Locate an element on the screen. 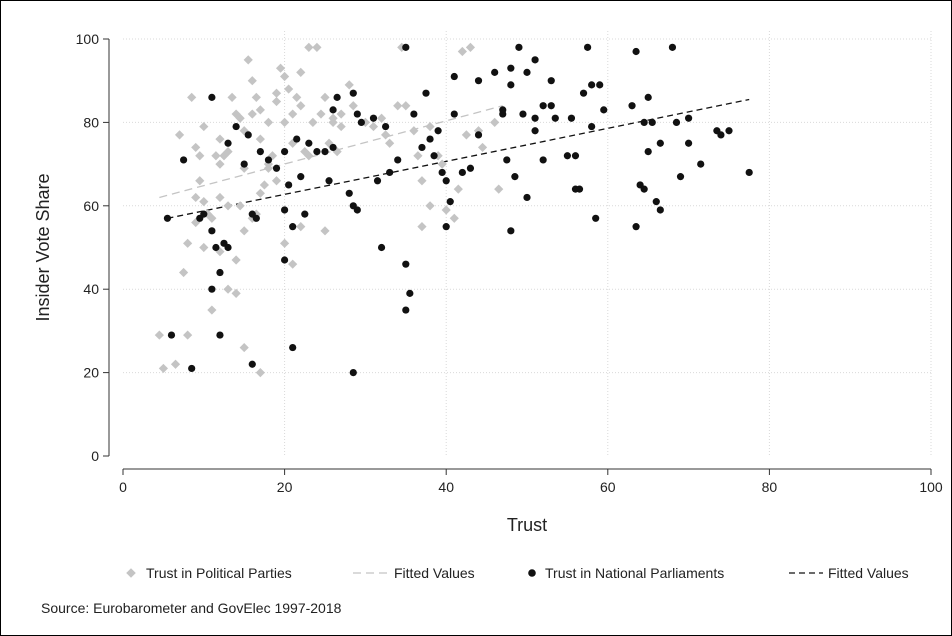 The image size is (952, 636). y-tick-label: 80 is located at coordinates (91, 122).